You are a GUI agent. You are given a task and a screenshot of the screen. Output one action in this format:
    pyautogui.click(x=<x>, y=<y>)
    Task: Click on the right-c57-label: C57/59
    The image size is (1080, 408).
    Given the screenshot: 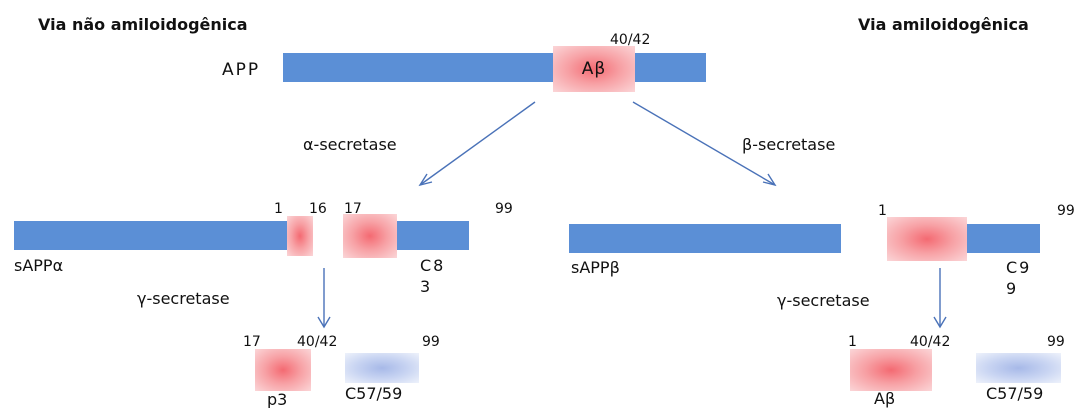 What is the action you would take?
    pyautogui.click(x=1015, y=393)
    